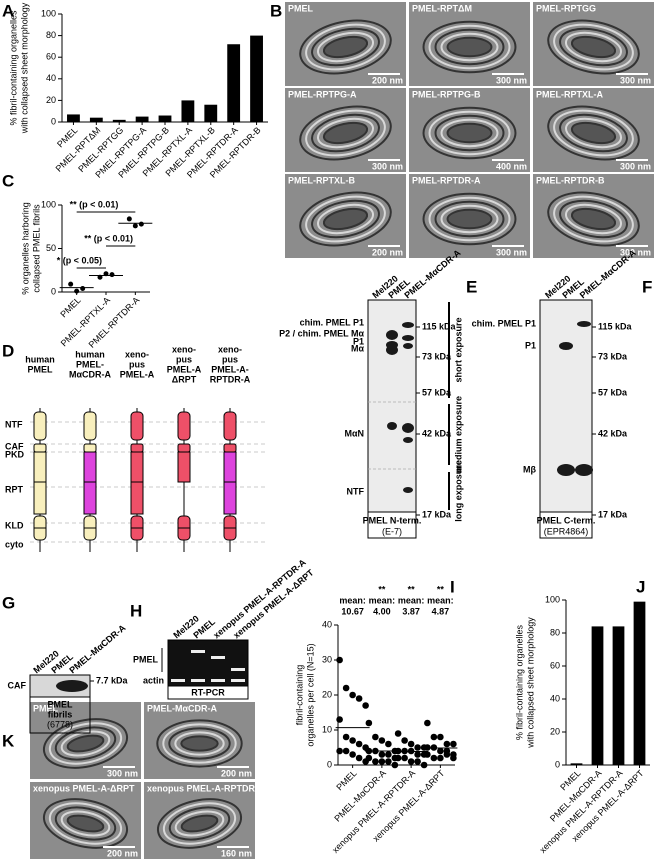 The height and width of the screenshot is (862, 657). What do you see at coordinates (8, 180) in the screenshot?
I see `panel-letter: C` at bounding box center [8, 180].